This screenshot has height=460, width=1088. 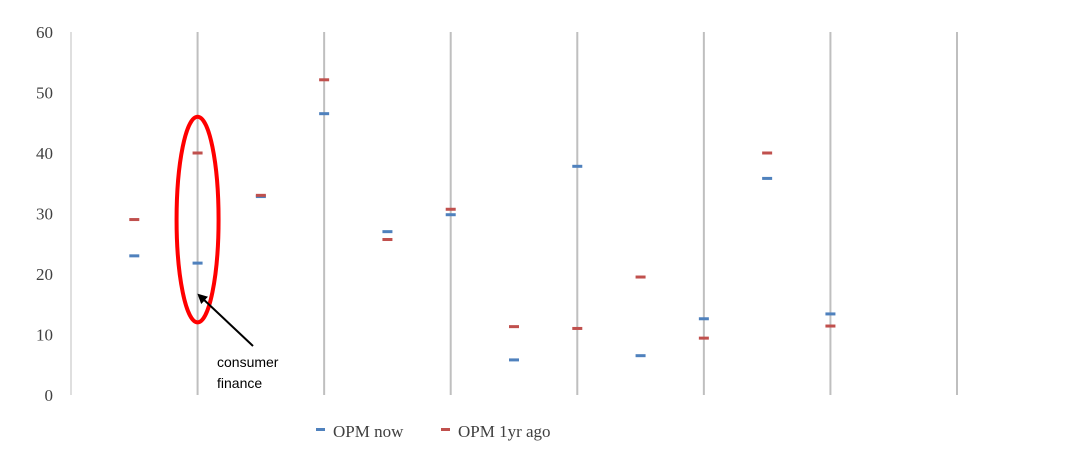 I want to click on legend-label-opm-now: OPM now, so click(x=368, y=431).